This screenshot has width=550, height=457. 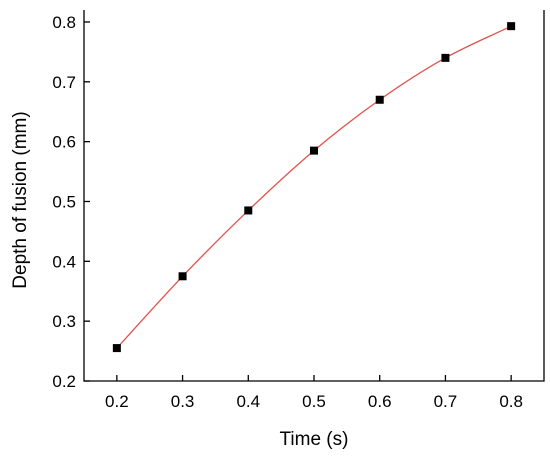 I want to click on y-ticks: 0.2 0.3 0.4 0.5 0.6 0.7 0.8, so click(x=71, y=202).